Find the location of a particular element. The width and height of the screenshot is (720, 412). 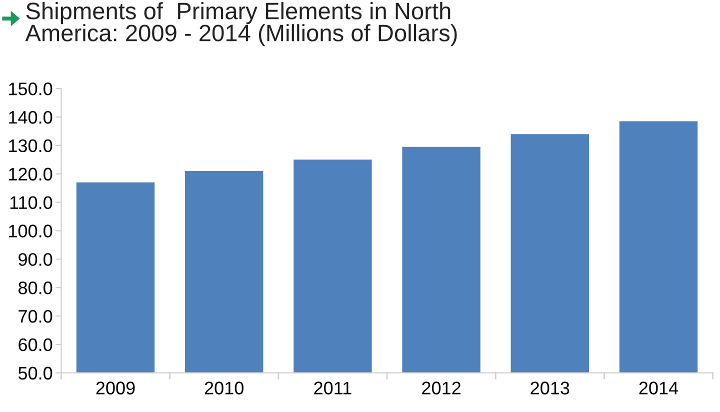

y-tick-label: 100.0 is located at coordinates (30, 231).